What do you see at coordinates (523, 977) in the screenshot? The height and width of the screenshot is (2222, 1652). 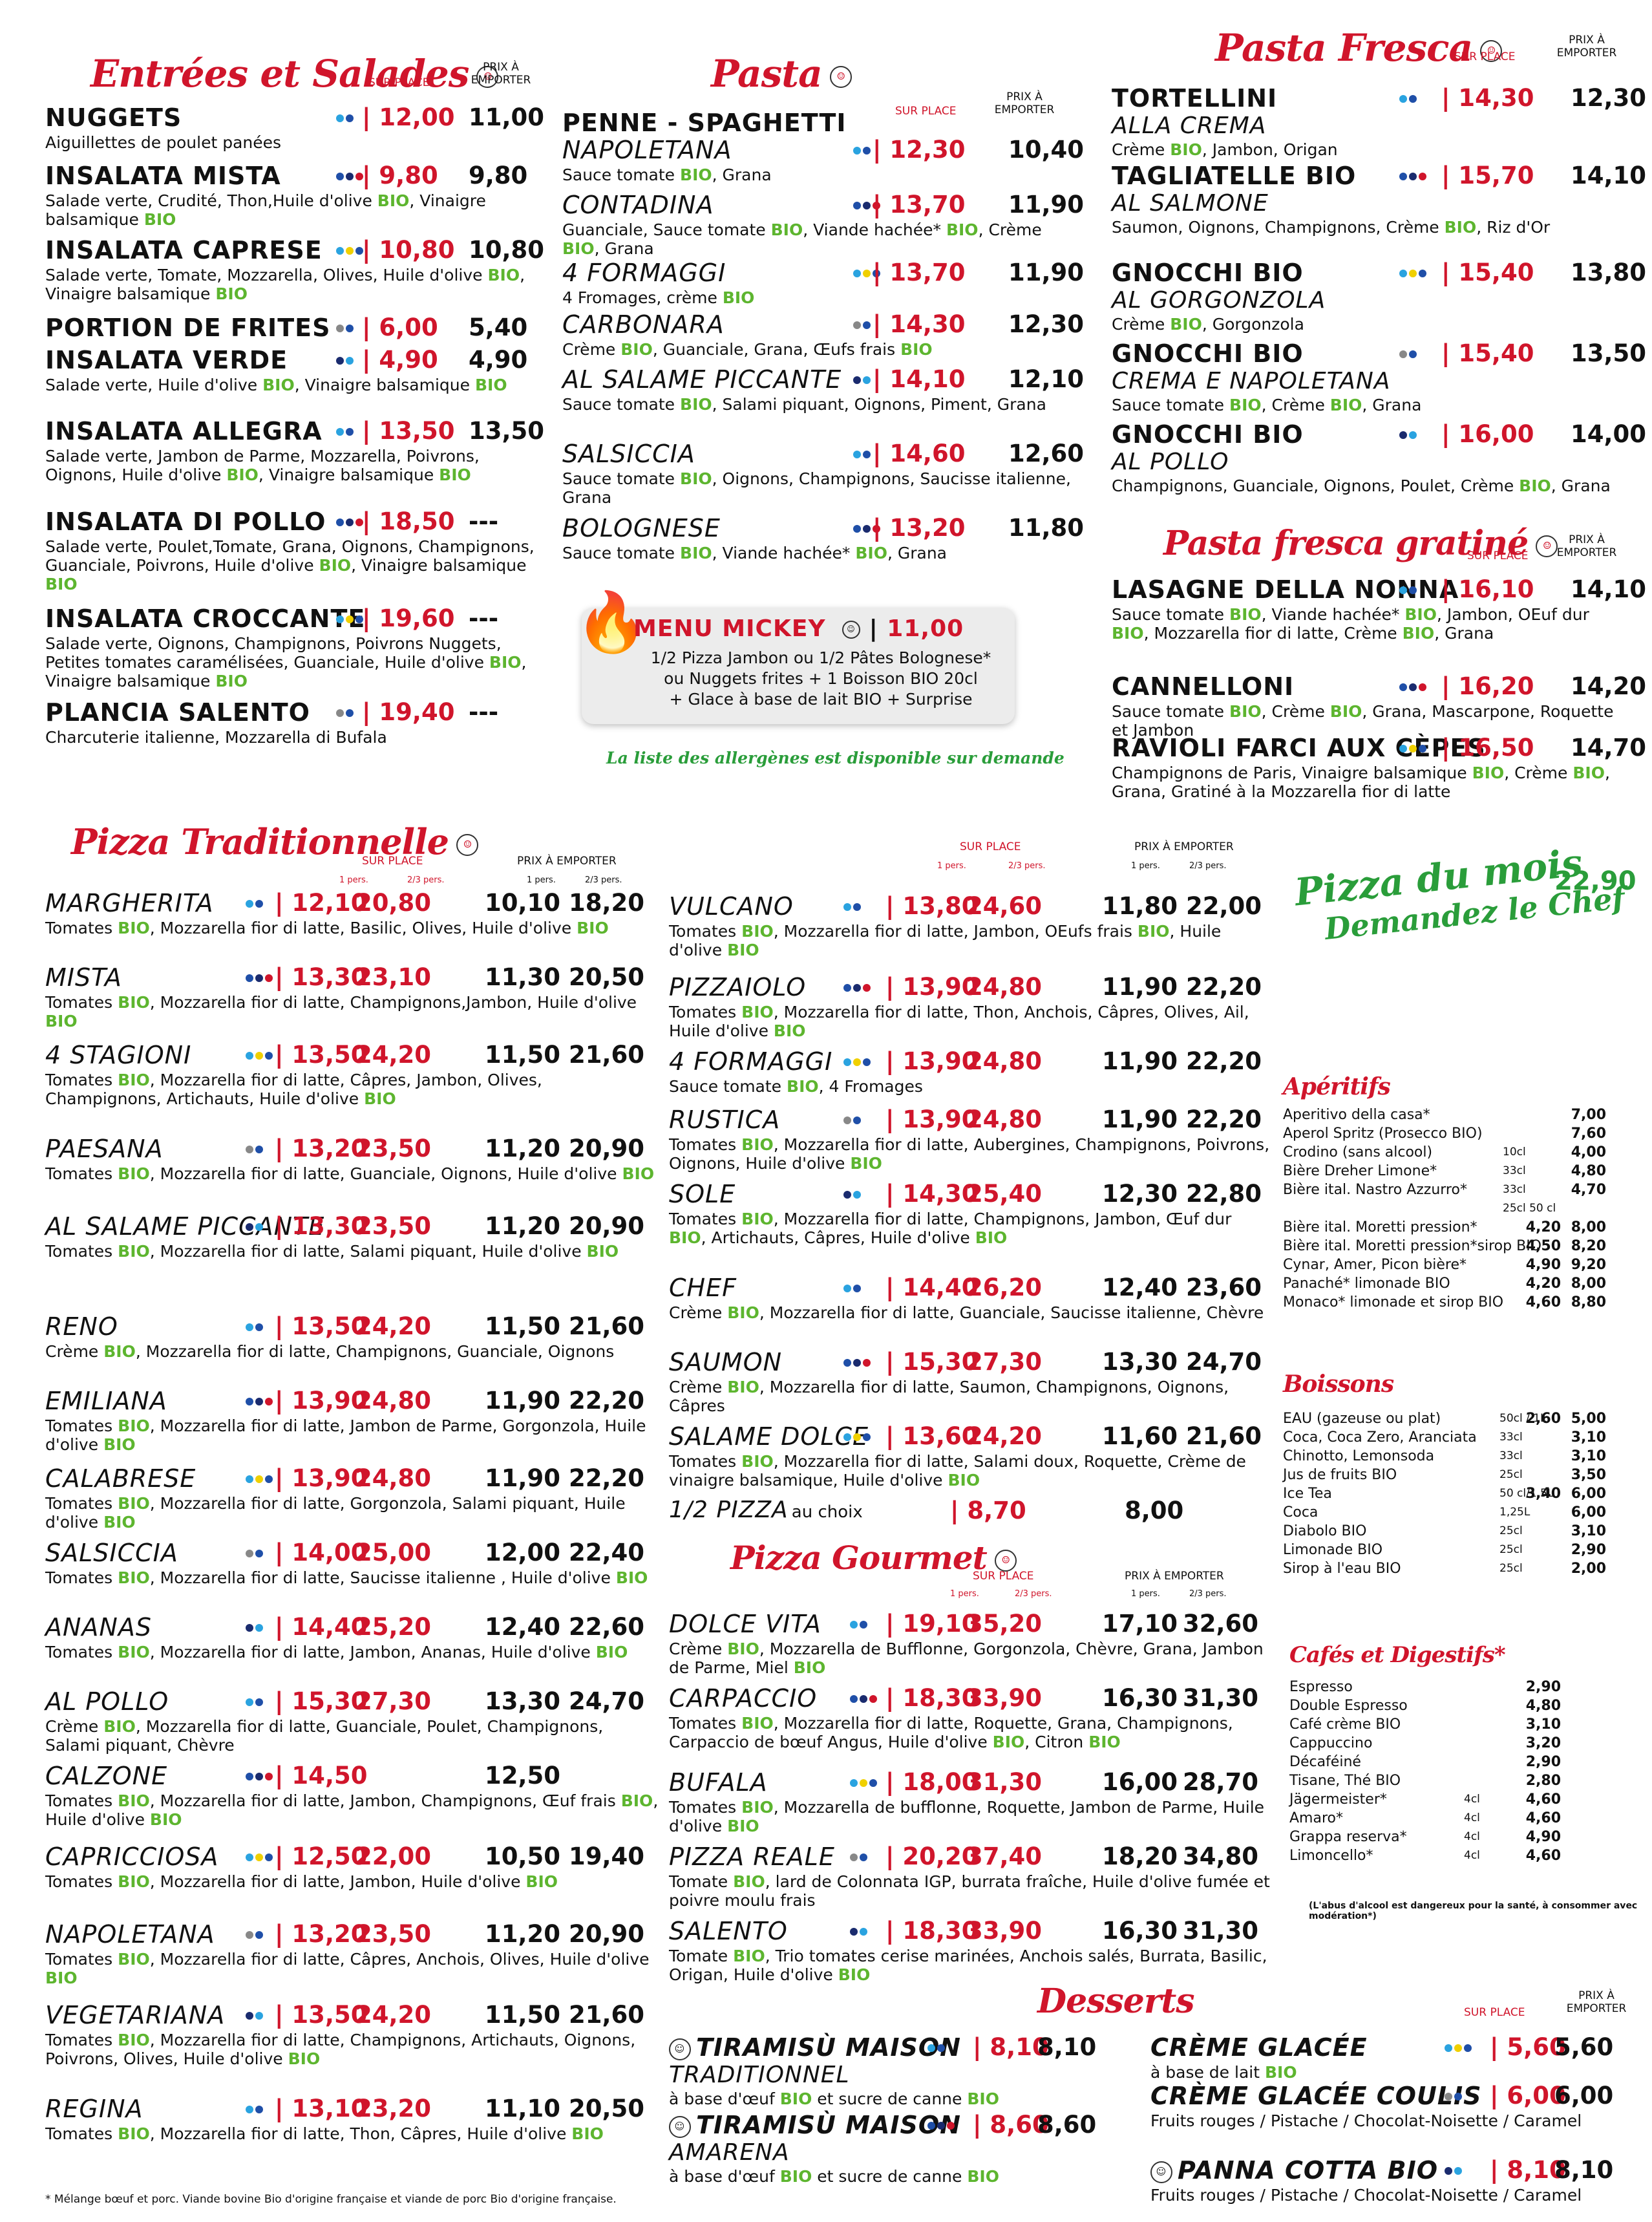 I see `price-emporter-1-pers-value: 11,30` at bounding box center [523, 977].